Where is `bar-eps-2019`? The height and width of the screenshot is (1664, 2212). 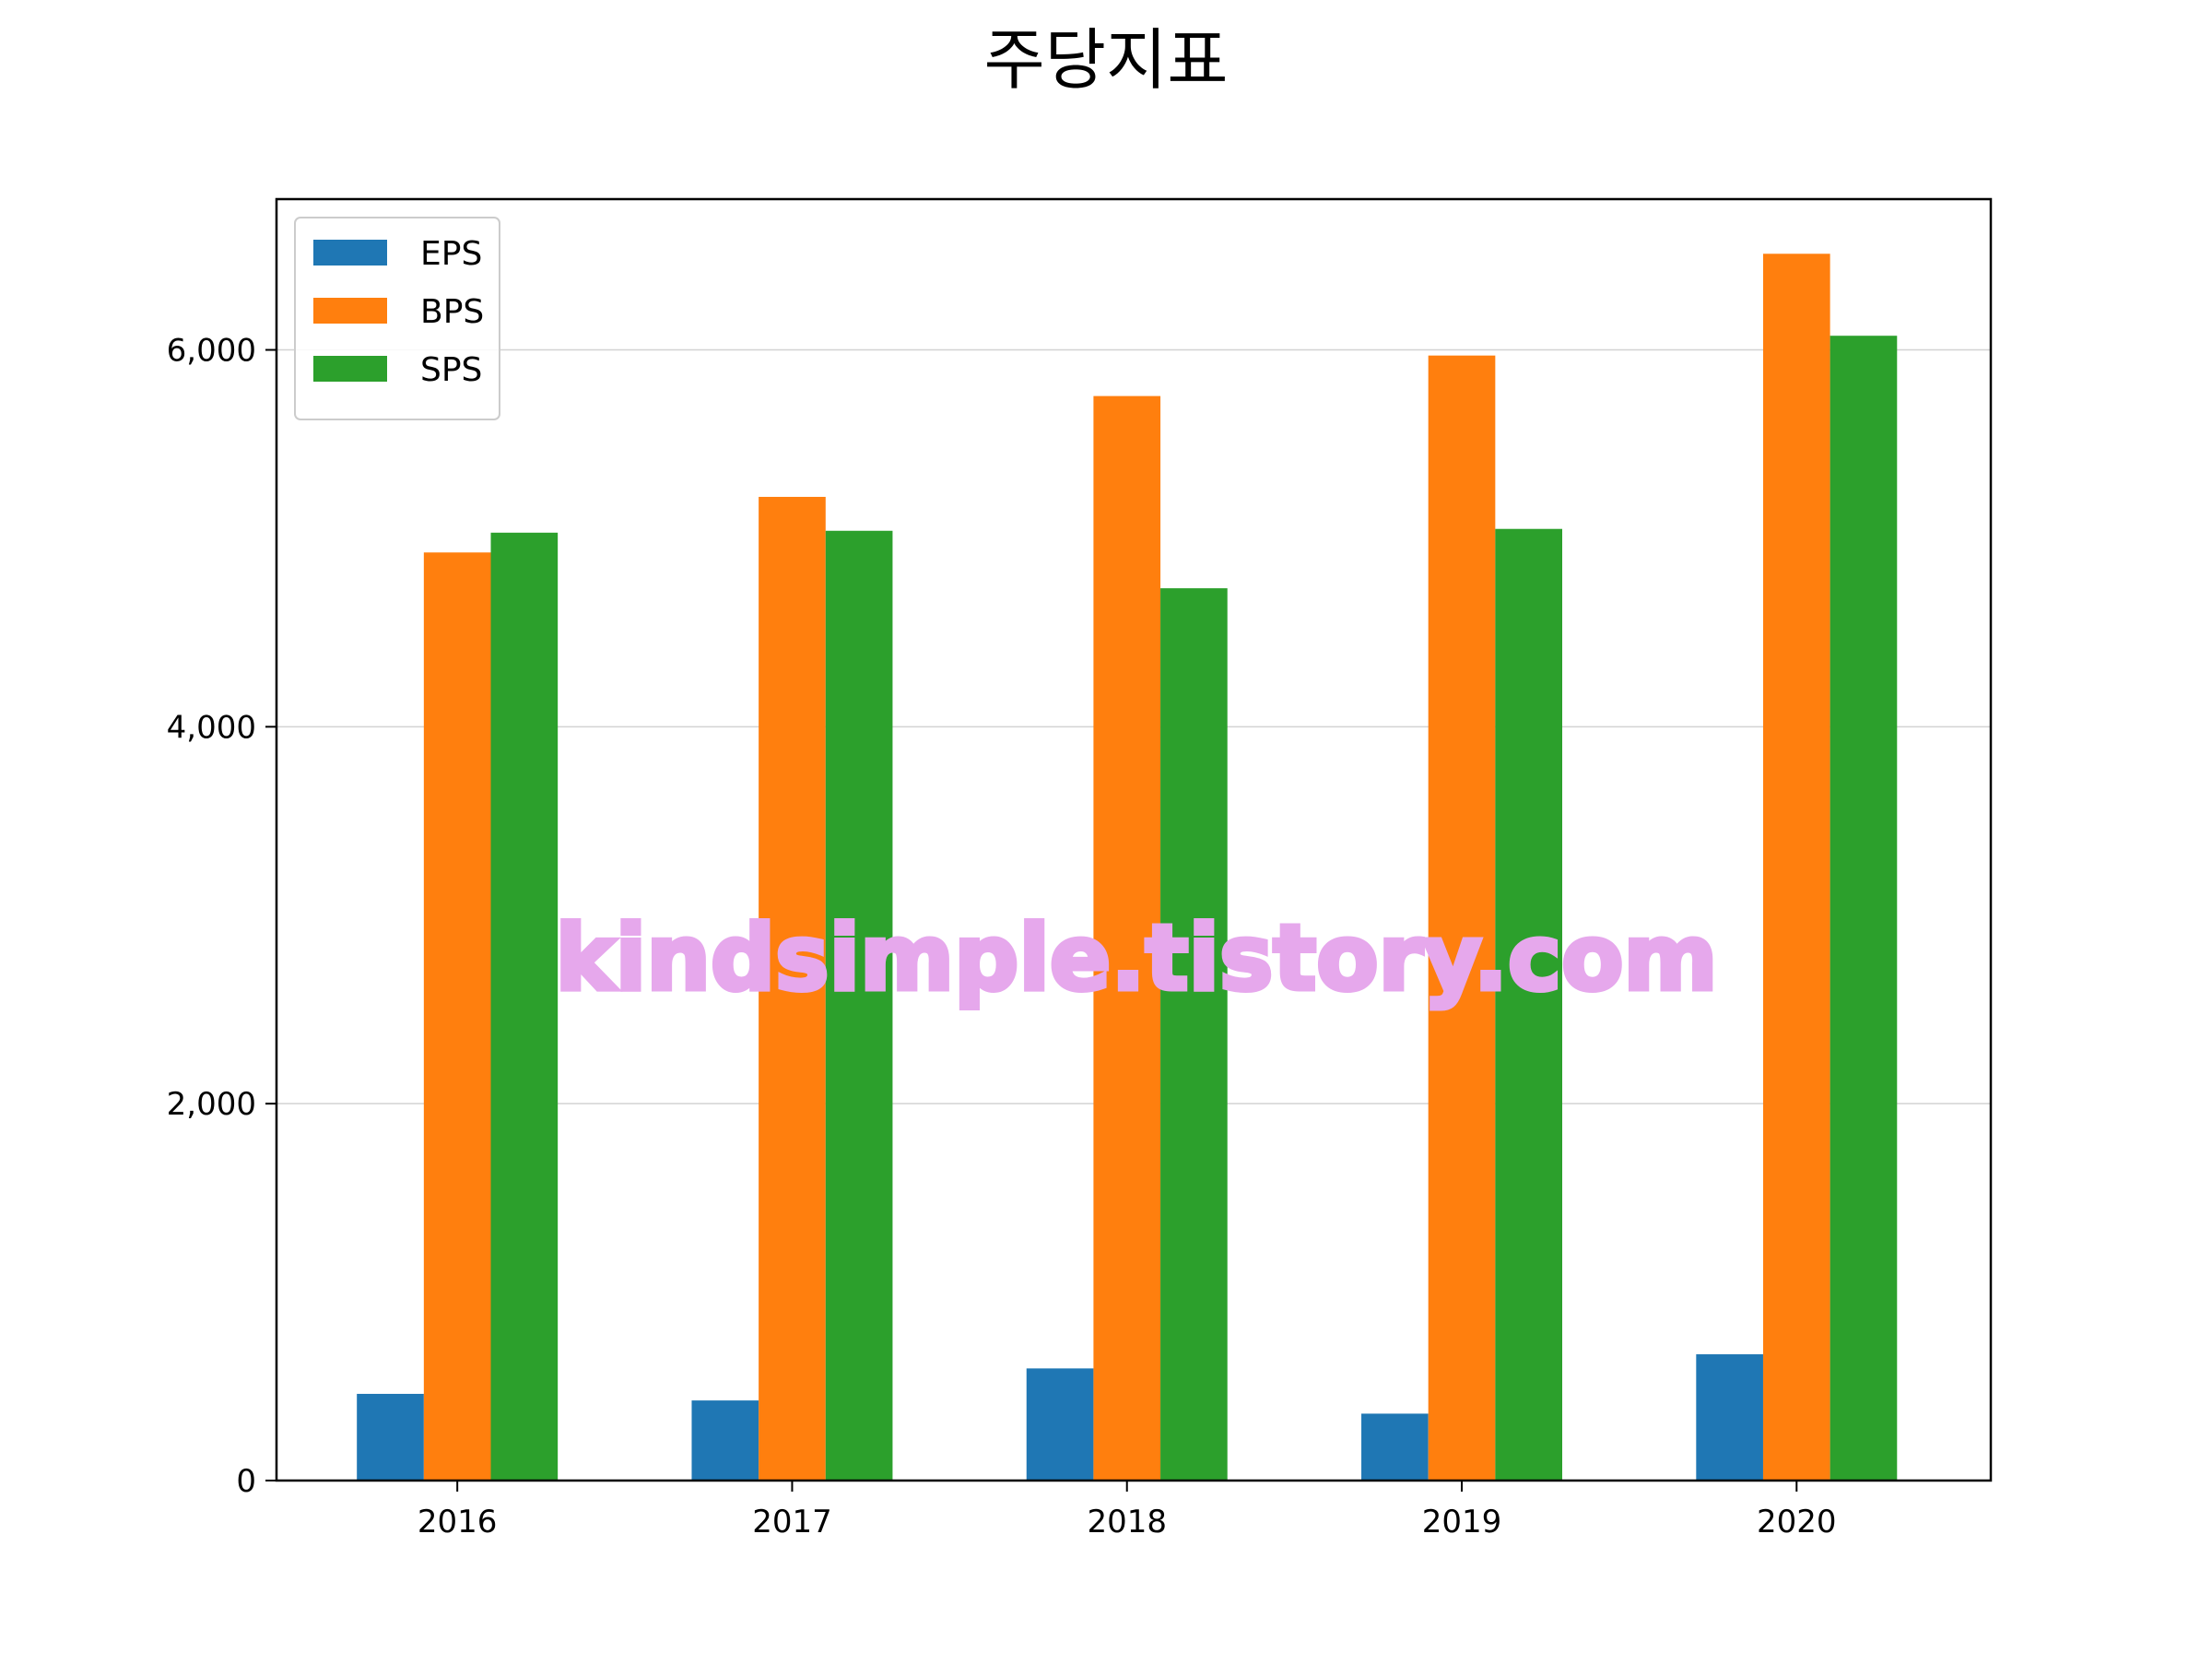
bar-eps-2019 is located at coordinates (1395, 1447).